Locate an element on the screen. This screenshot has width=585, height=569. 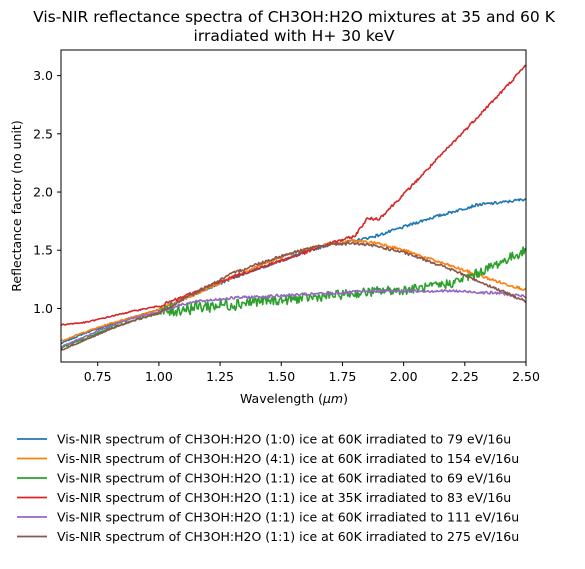
x-tick-label: 1.75 is located at coordinates (343, 376).